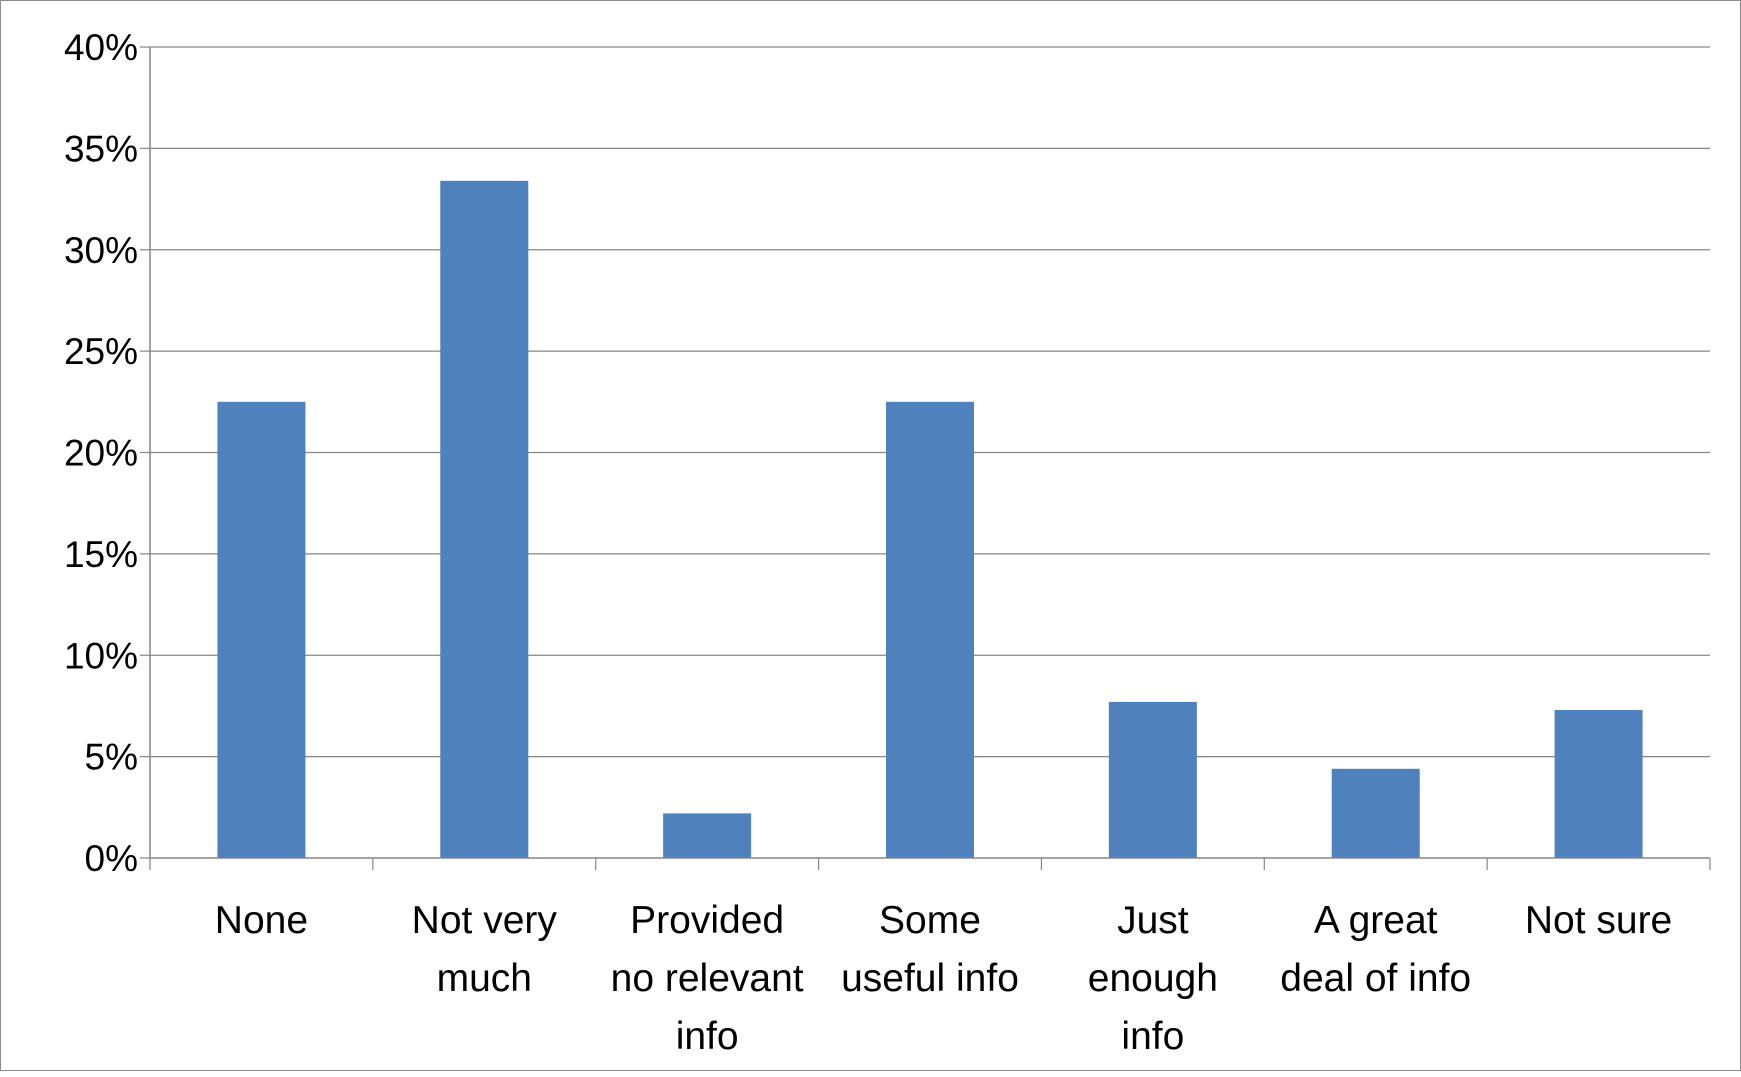 The image size is (1741, 1077). Describe the element at coordinates (101, 148) in the screenshot. I see `y-tick-label: 35%` at that location.